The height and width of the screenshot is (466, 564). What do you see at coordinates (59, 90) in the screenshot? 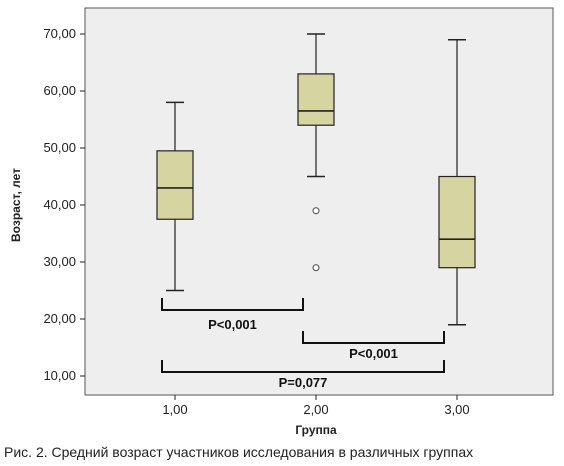
I see `y-tick-label: 60,00` at bounding box center [59, 90].